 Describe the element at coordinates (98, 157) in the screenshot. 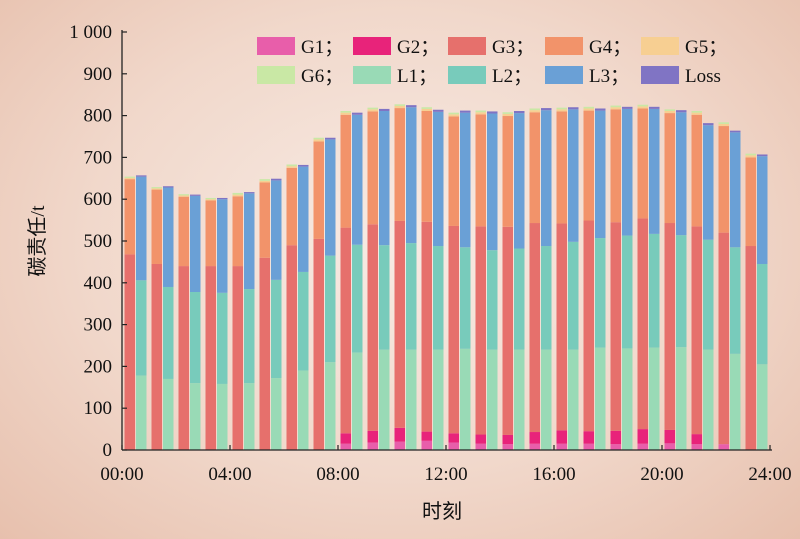

I see `y-tick-label: 700` at that location.